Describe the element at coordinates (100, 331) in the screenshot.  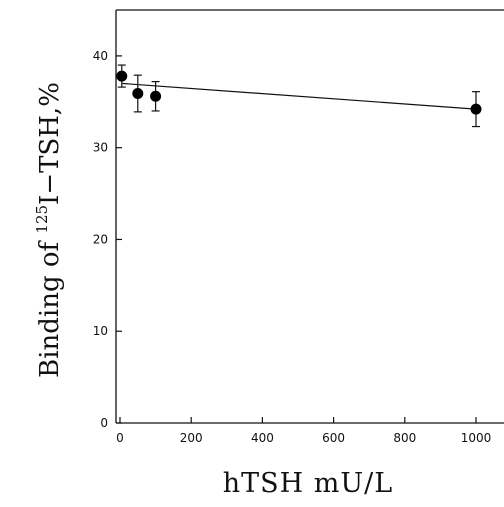
I see `y-tick-label: 10` at that location.